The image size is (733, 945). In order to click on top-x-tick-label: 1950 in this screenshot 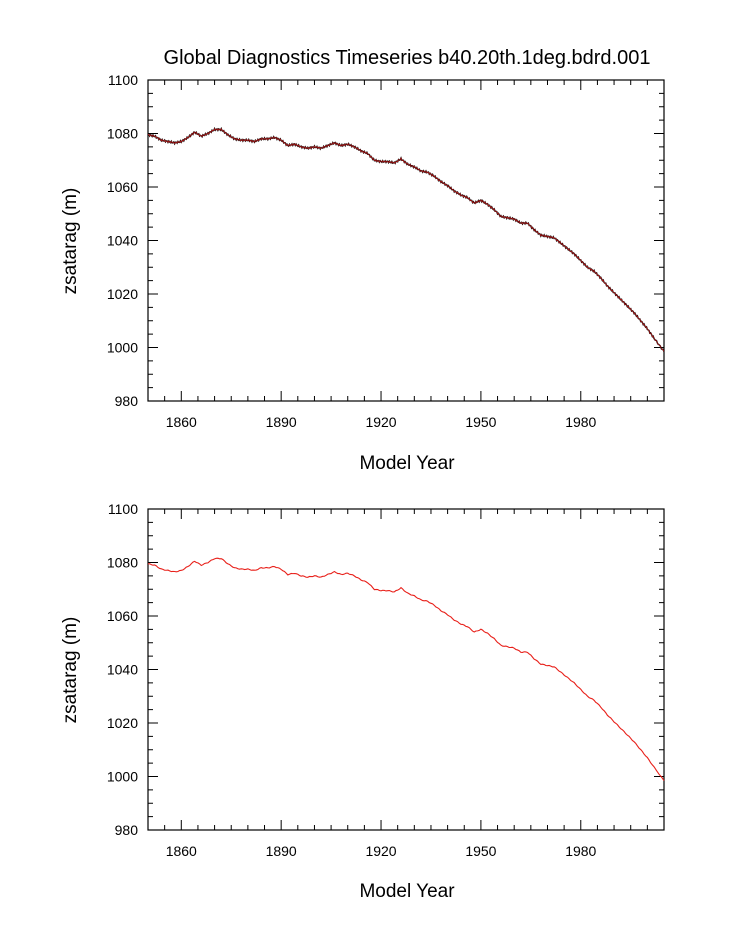, I will do `click(480, 422)`.